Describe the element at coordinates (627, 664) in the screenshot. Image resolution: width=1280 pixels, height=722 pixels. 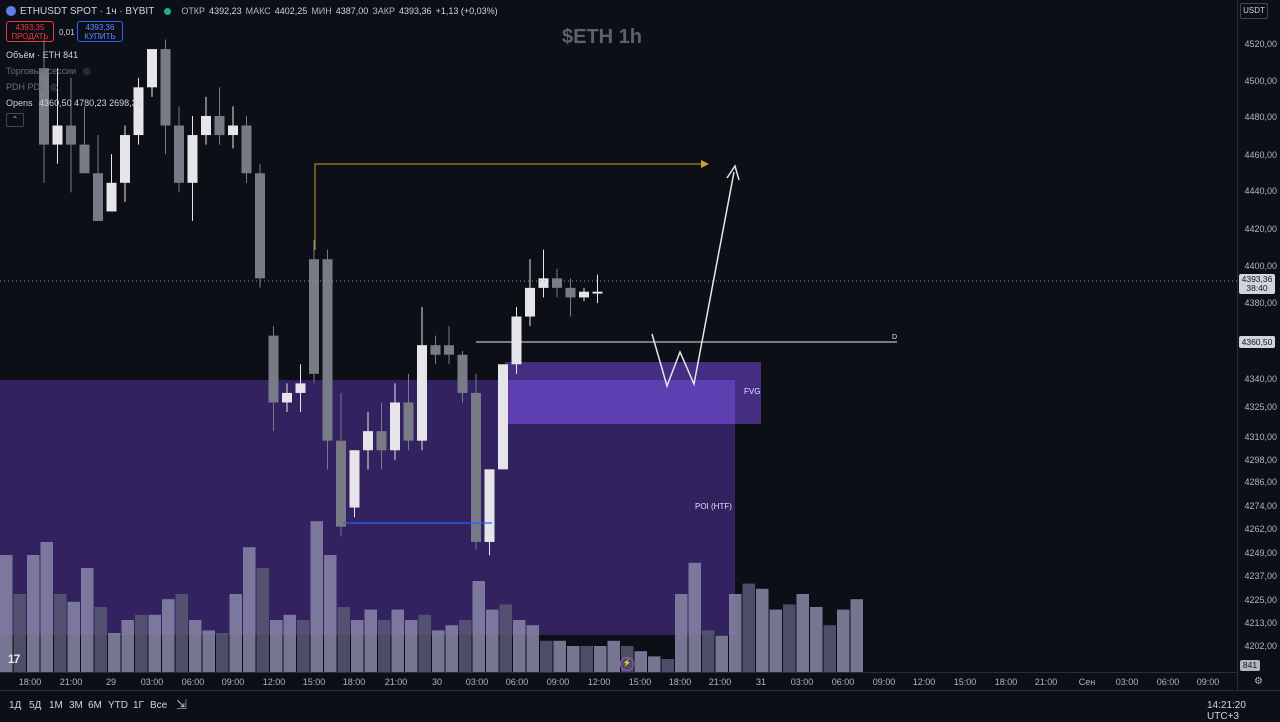
I see `alert-lightning-icon: ⚡` at that location.